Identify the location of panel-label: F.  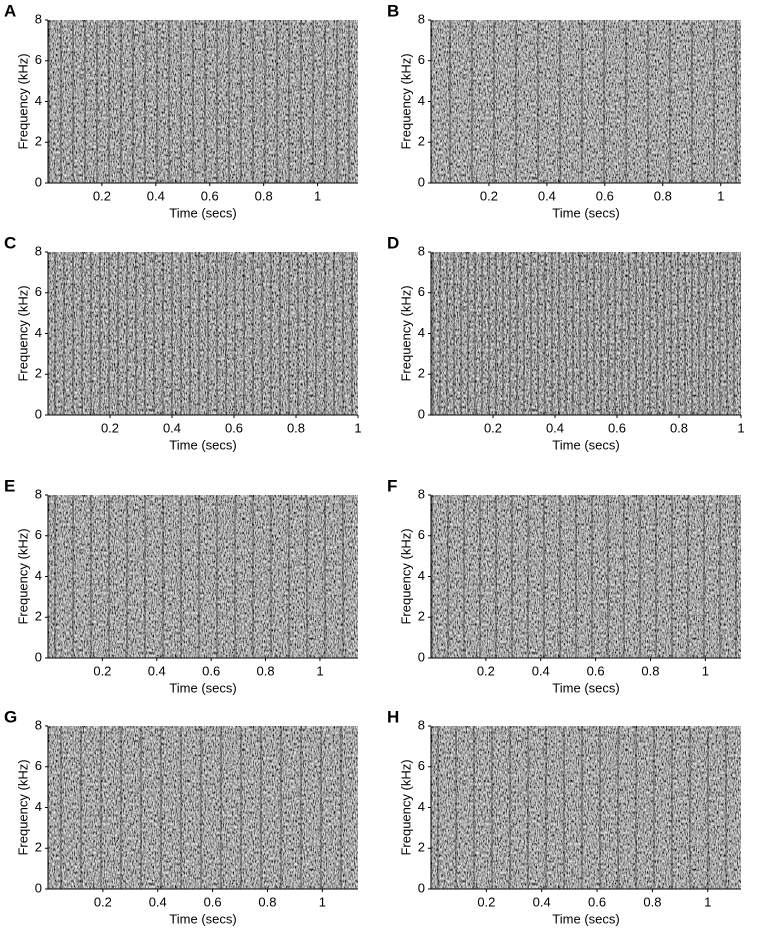
(392, 485).